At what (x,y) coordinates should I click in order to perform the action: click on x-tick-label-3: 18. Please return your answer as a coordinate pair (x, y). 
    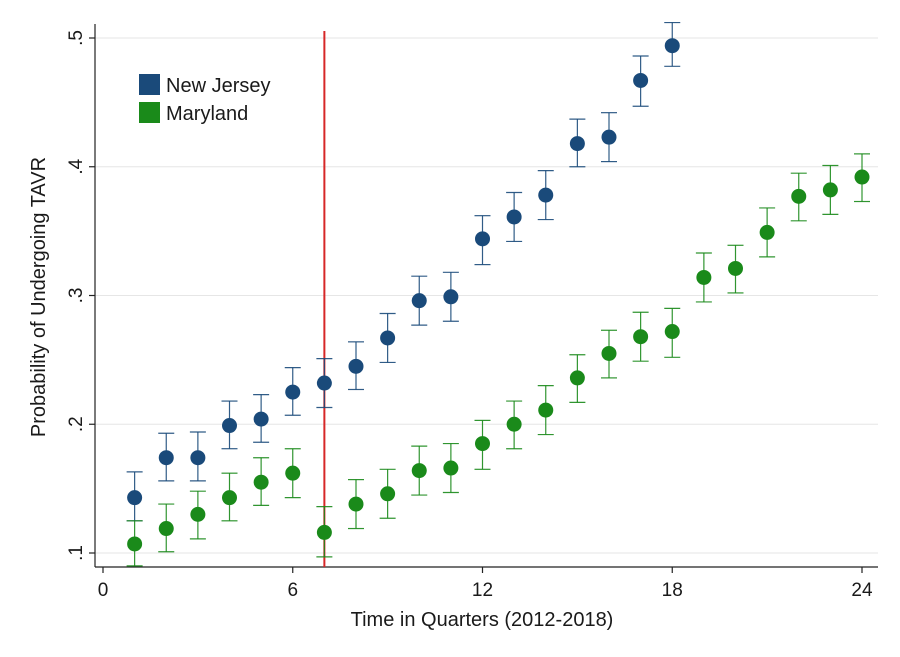
    Looking at the image, I should click on (672, 590).